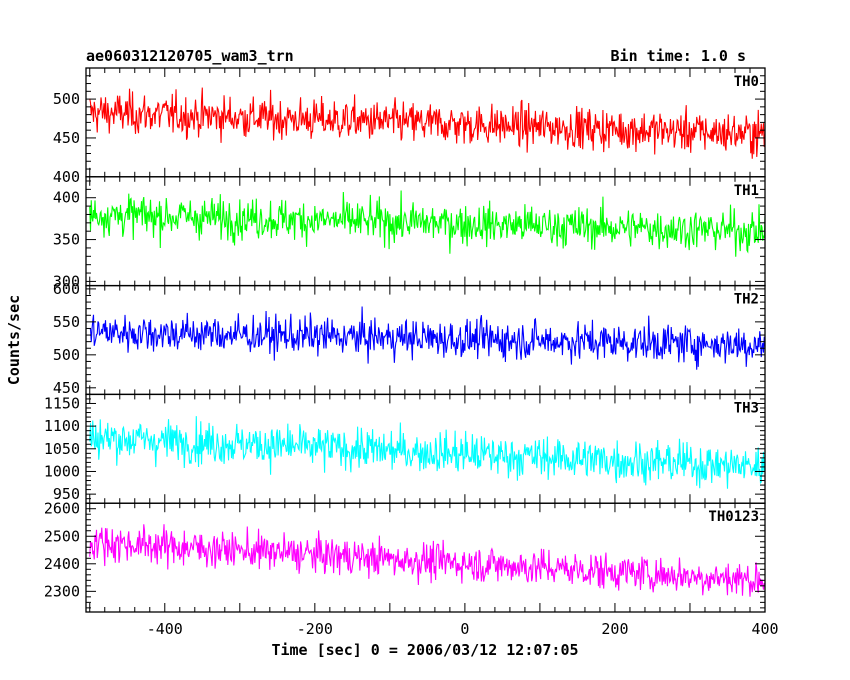 Image resolution: width=850 pixels, height=680 pixels. Describe the element at coordinates (315, 629) in the screenshot. I see `x-tick-label: -200` at that location.